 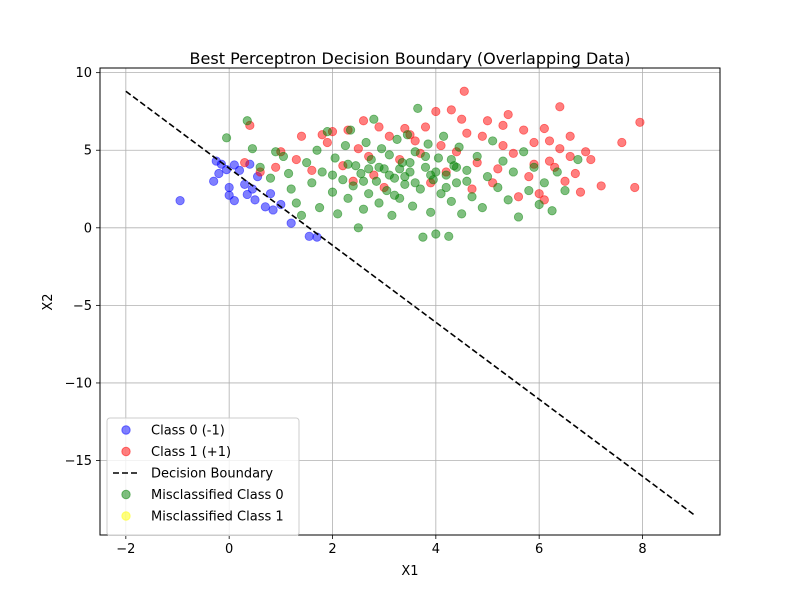 What do you see at coordinates (332, 549) in the screenshot?
I see `x-tick-label: 2` at bounding box center [332, 549].